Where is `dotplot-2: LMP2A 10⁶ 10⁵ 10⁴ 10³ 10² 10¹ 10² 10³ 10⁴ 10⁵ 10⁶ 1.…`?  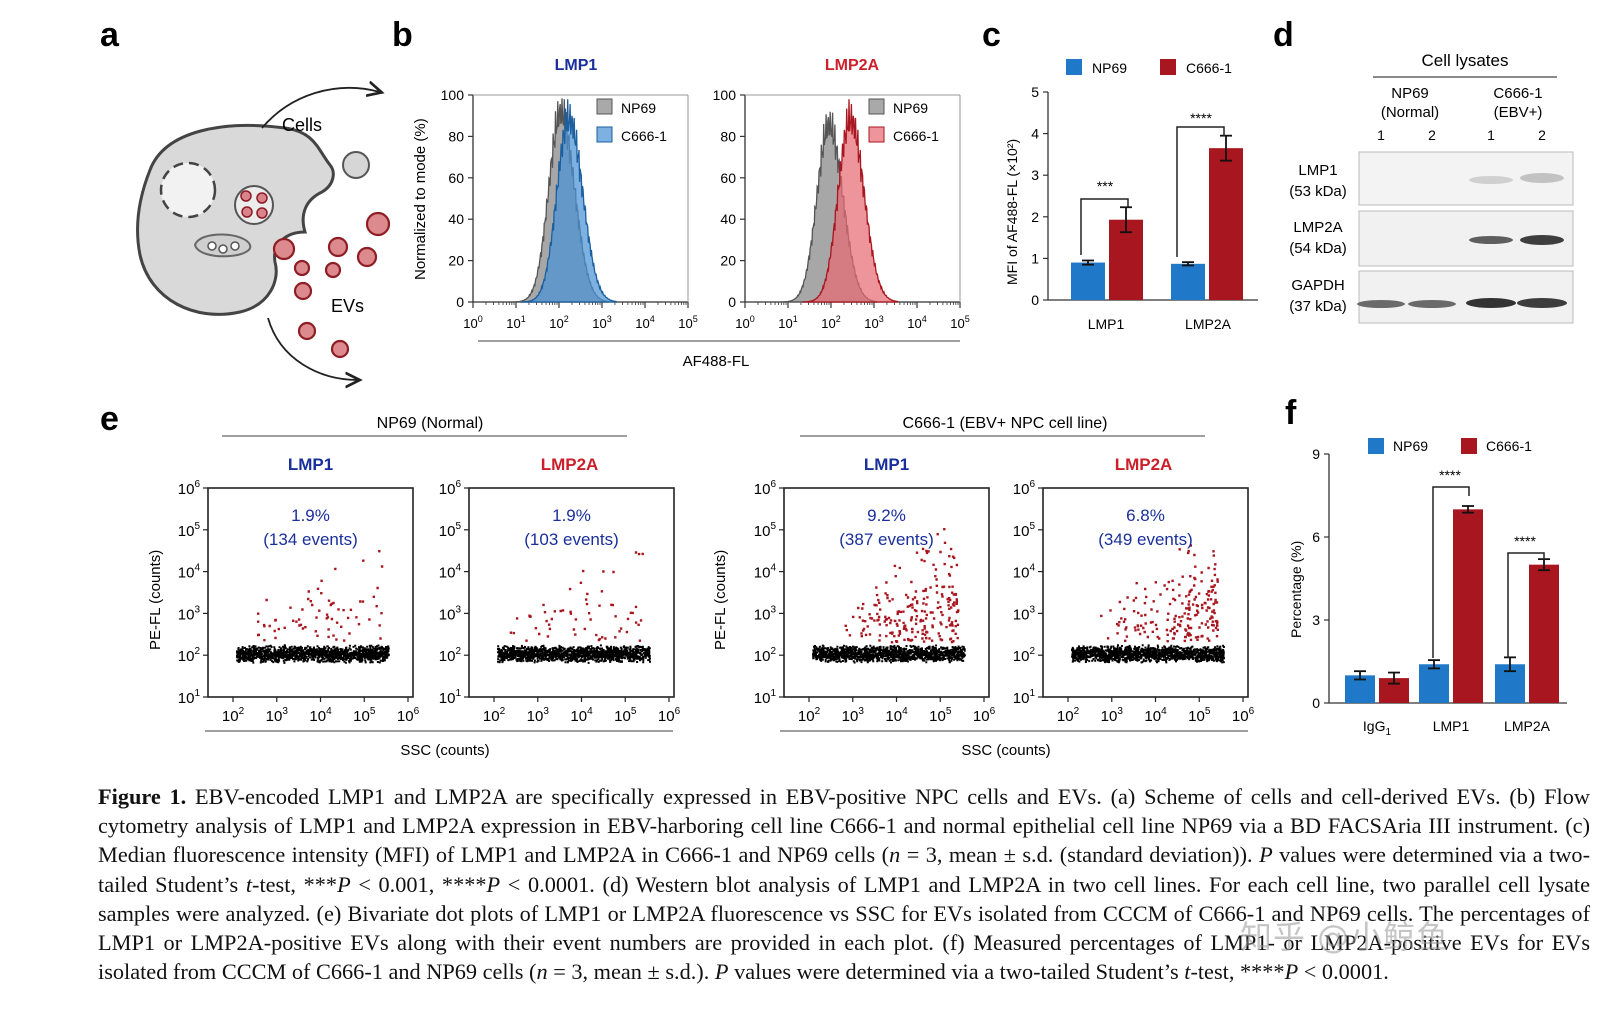
dotplot-2: LMP2A 10⁶ 10⁵ 10⁴ 10³ 10² 10¹ 10² 10³ 10⁴ 10⁵ 10⁶ 1.… is located at coordinates (560, 590).